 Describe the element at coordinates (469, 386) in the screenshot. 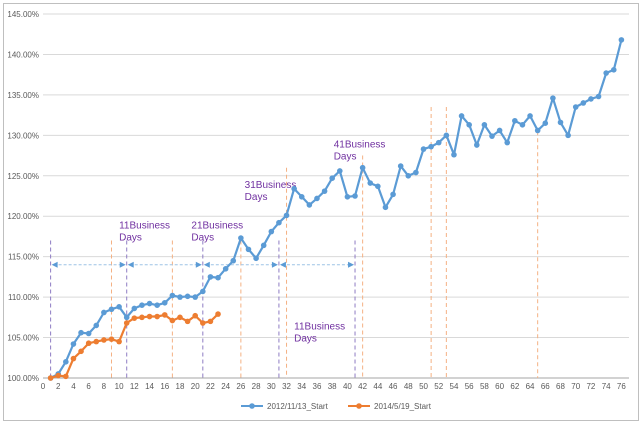

I see `x-tick-label: 56` at that location.